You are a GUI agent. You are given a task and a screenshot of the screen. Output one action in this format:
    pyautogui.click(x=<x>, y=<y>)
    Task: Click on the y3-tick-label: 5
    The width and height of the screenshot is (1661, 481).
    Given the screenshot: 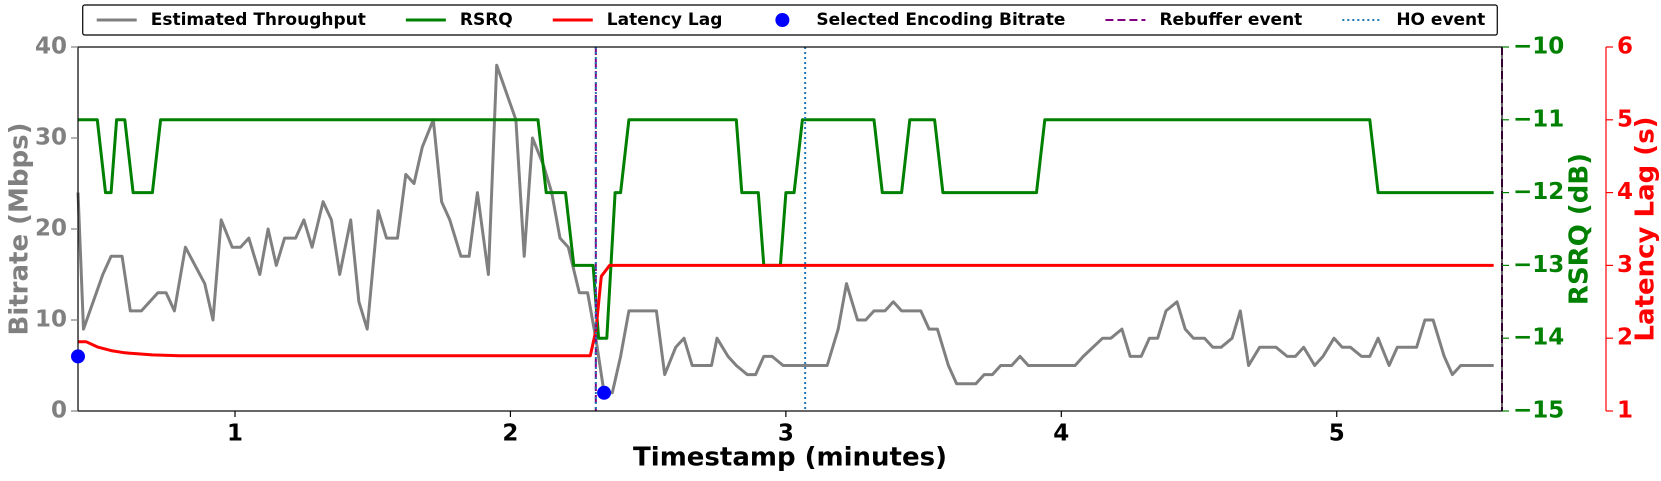 What is the action you would take?
    pyautogui.click(x=1625, y=119)
    